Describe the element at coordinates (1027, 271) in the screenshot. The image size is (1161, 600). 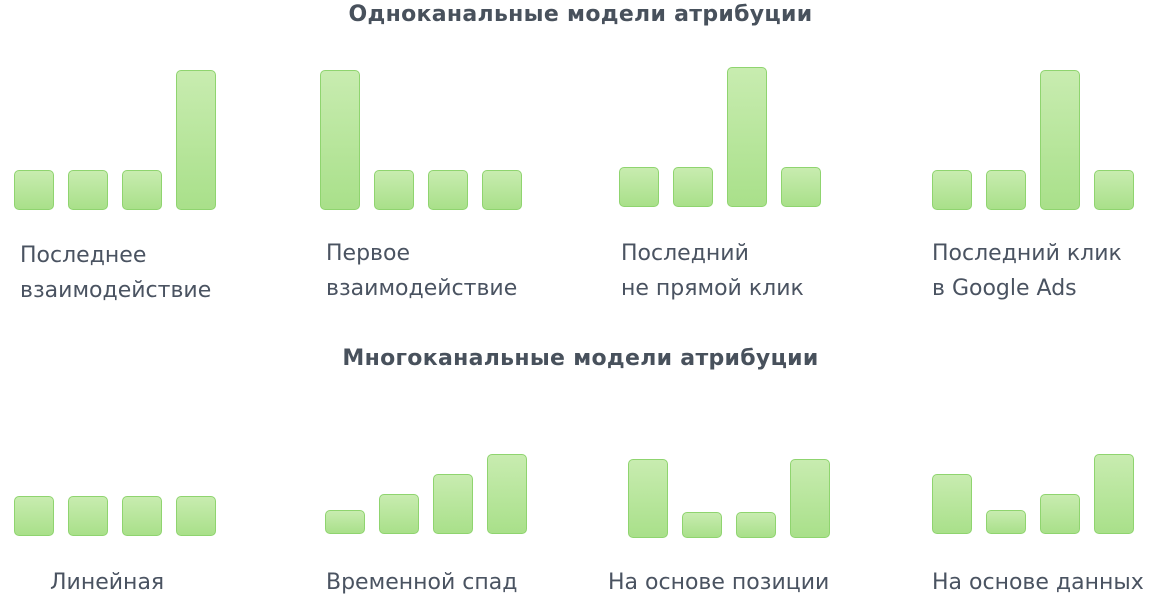
I see `model-label-last-google-ads-click: Последний клик в Google Ads` at that location.